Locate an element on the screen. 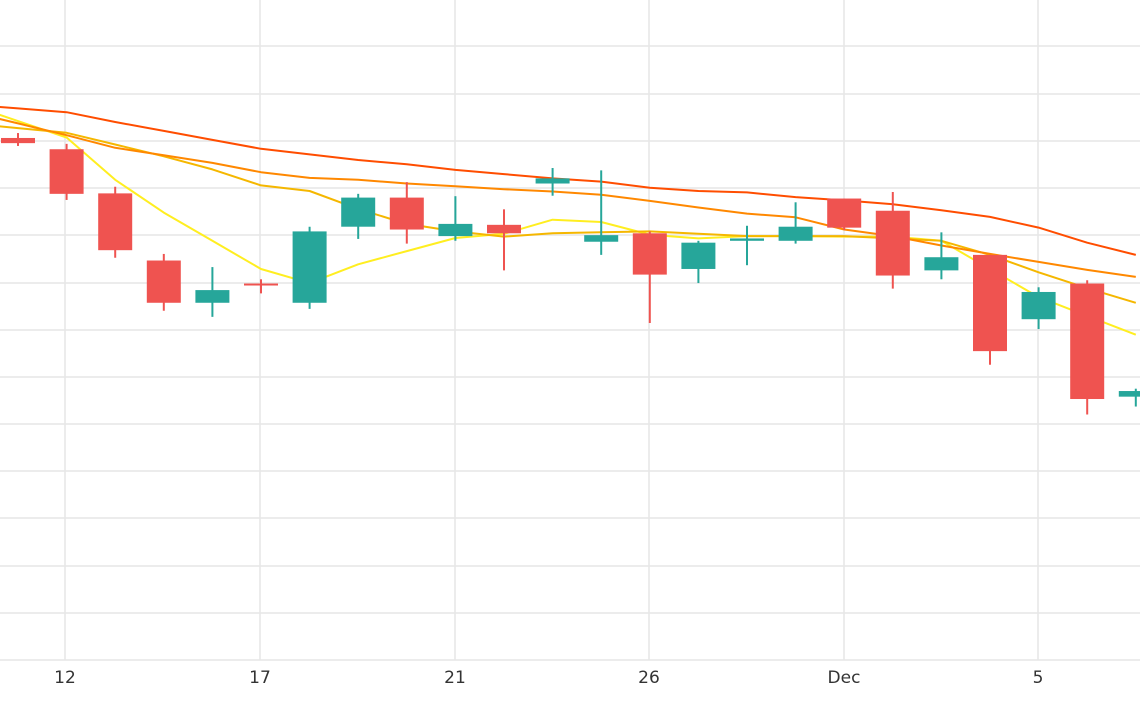 Image resolution: width=1140 pixels, height=710 pixels. x-tick-label: 21 is located at coordinates (455, 678).